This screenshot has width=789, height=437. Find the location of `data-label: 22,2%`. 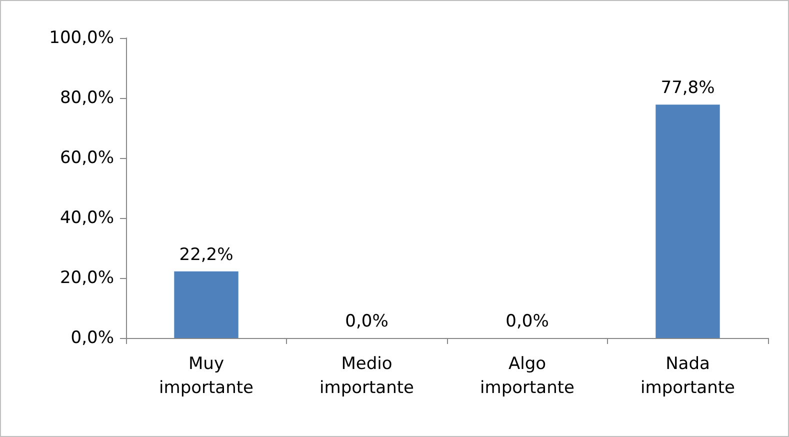

data-label: 22,2% is located at coordinates (206, 254).